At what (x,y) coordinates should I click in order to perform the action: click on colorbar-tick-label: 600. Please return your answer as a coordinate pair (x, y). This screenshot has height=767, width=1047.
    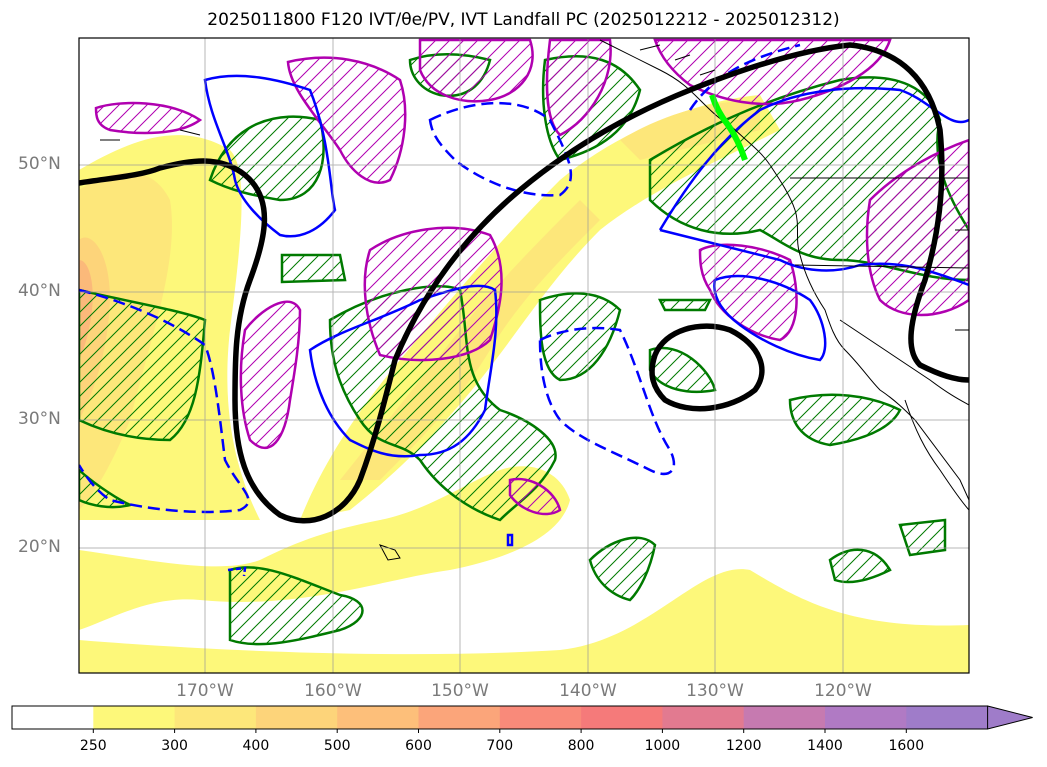
    Looking at the image, I should click on (418, 746).